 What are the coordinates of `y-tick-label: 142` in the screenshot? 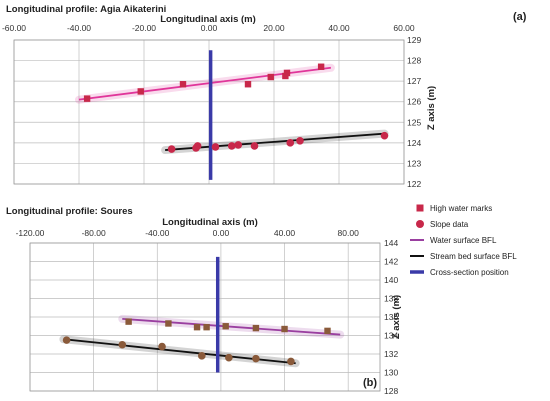 It's located at (391, 262).